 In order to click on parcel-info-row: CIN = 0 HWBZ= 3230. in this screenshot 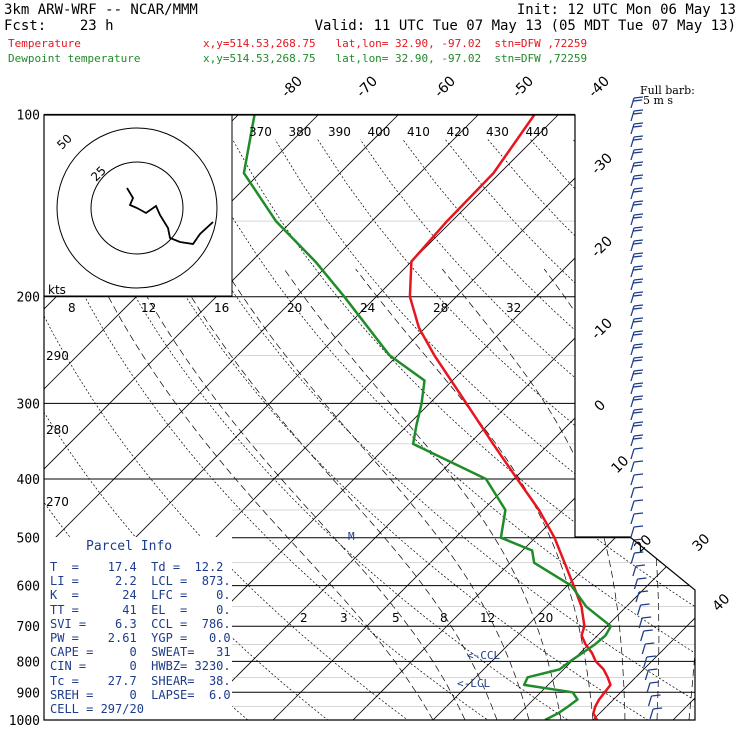, I will do `click(140, 666)`.